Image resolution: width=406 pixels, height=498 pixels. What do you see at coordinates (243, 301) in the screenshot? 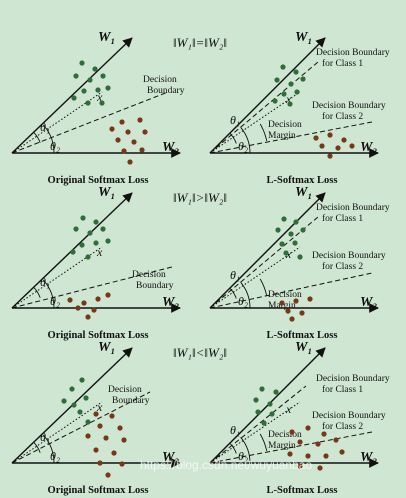
I see `theta2-label: θ₂` at bounding box center [243, 301].